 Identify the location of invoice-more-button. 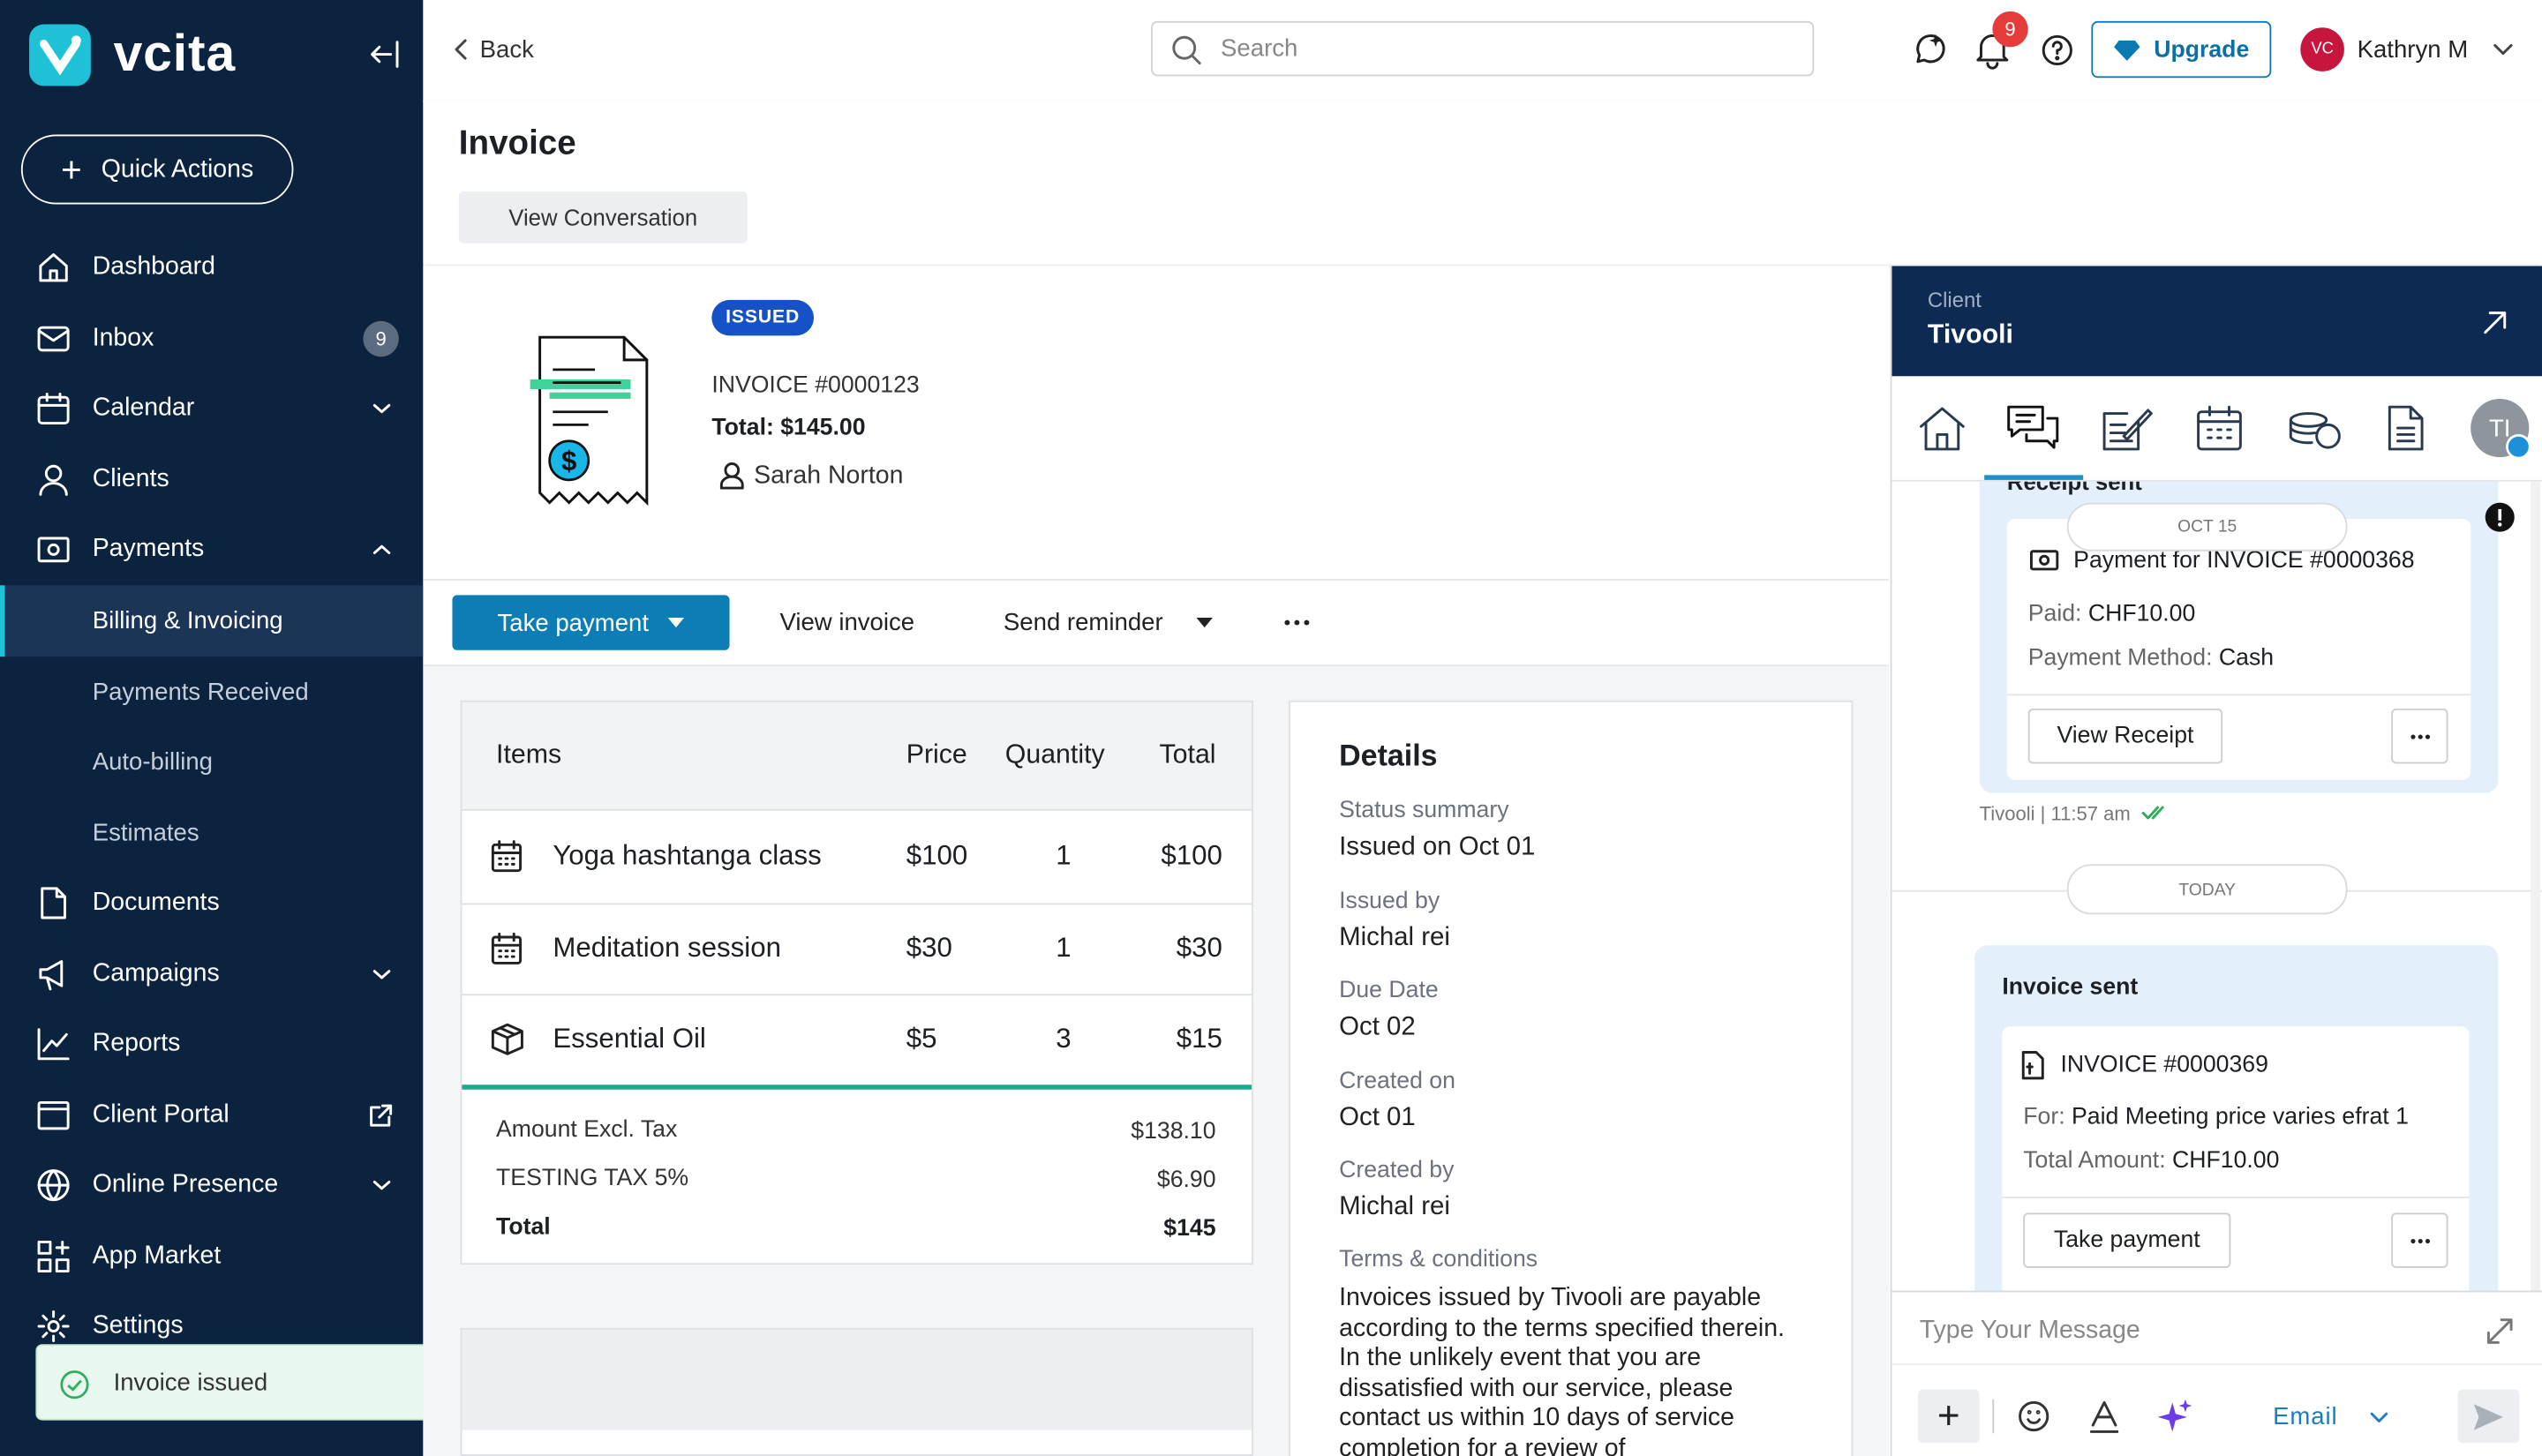
(2419, 1240).